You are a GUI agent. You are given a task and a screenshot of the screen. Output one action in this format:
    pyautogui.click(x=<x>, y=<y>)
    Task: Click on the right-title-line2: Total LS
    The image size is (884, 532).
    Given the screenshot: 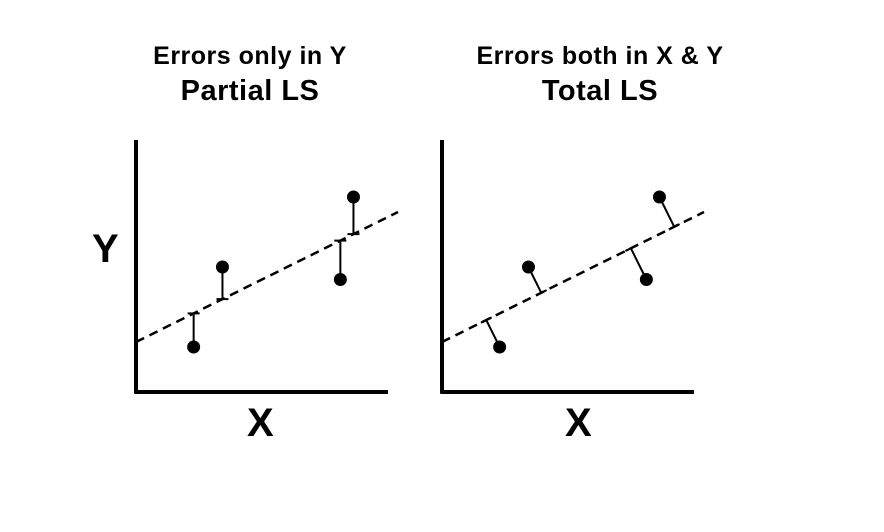 What is the action you would take?
    pyautogui.click(x=600, y=91)
    